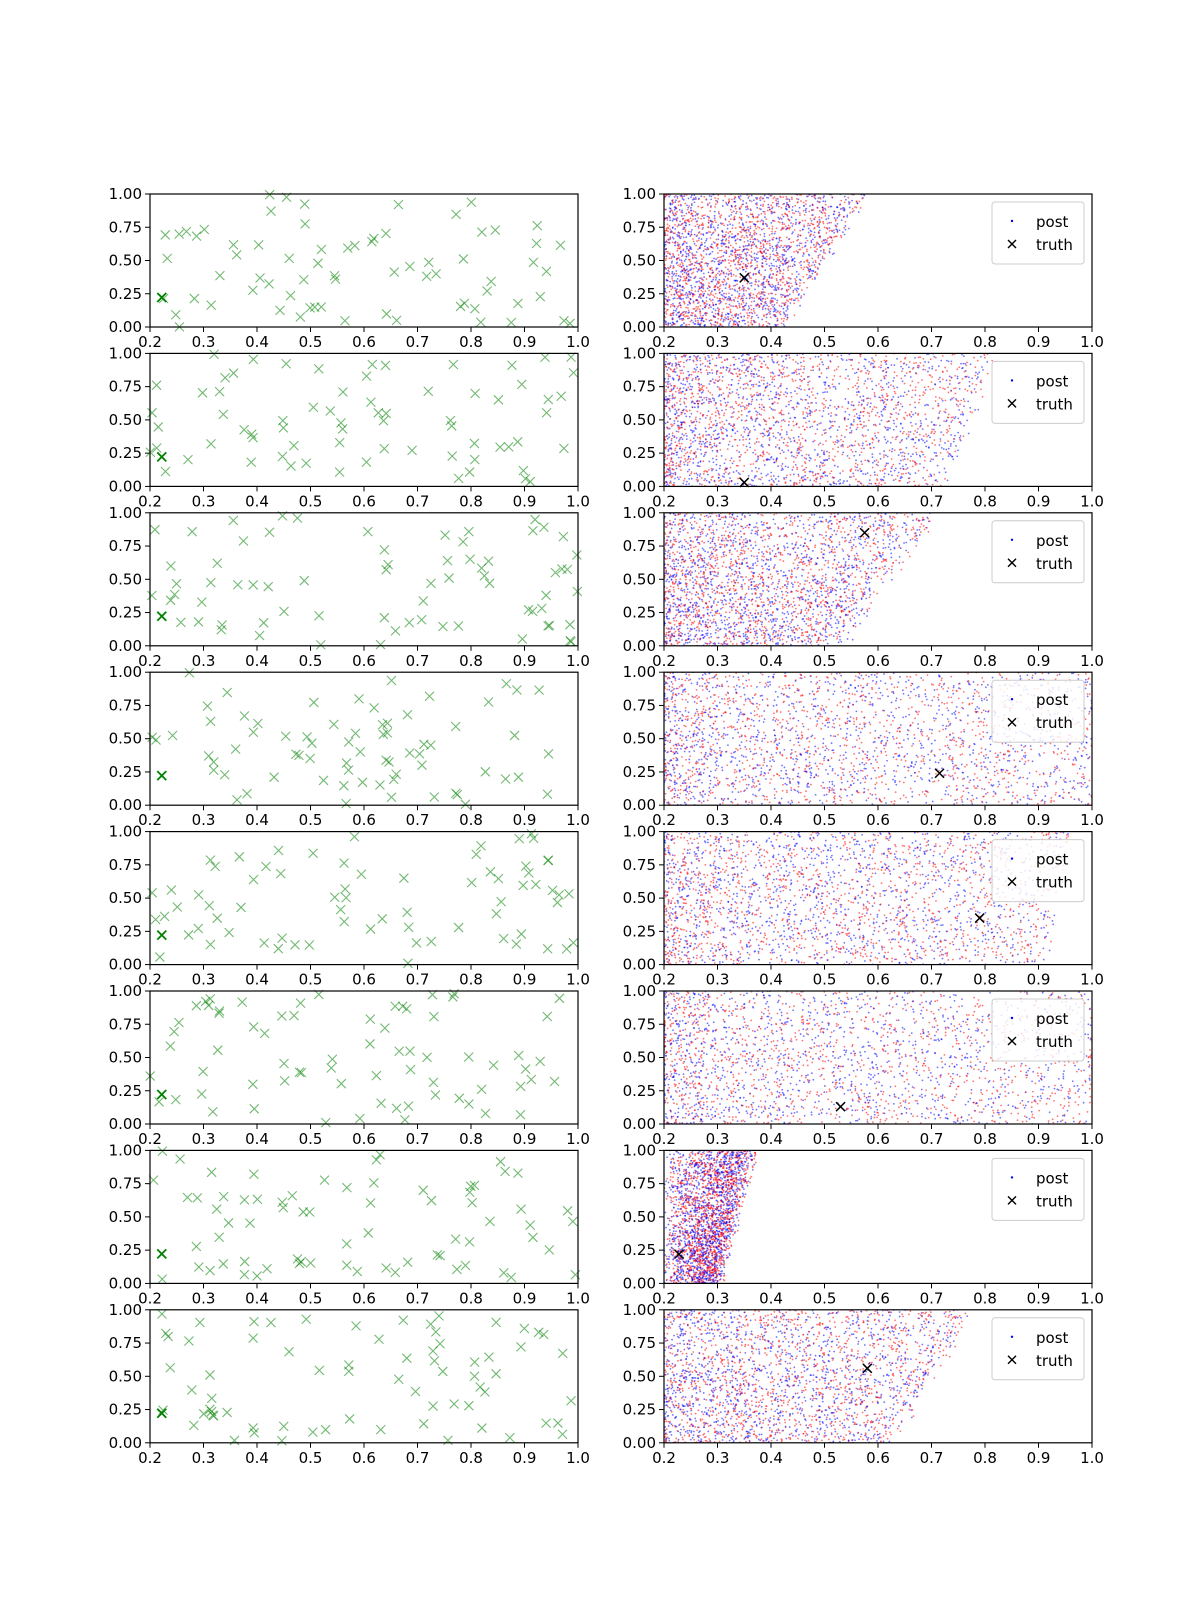 The height and width of the screenshot is (1600, 1200). What do you see at coordinates (161, 457) in the screenshot?
I see `highlight-sample-point` at bounding box center [161, 457].